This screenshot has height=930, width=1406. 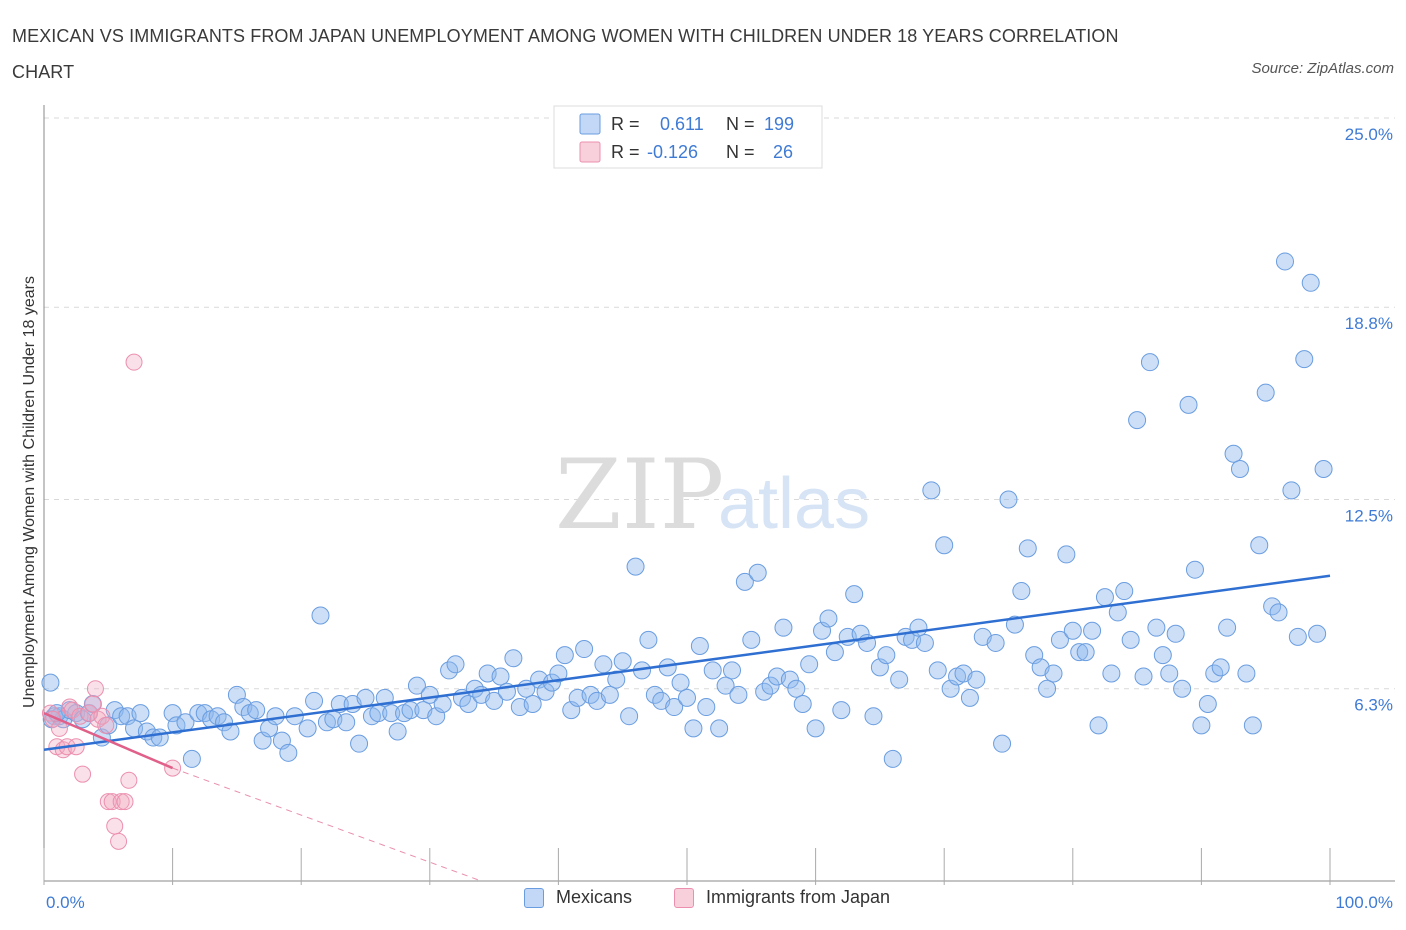 I want to click on legend-item-mexicans: Mexicans, so click(x=578, y=897).